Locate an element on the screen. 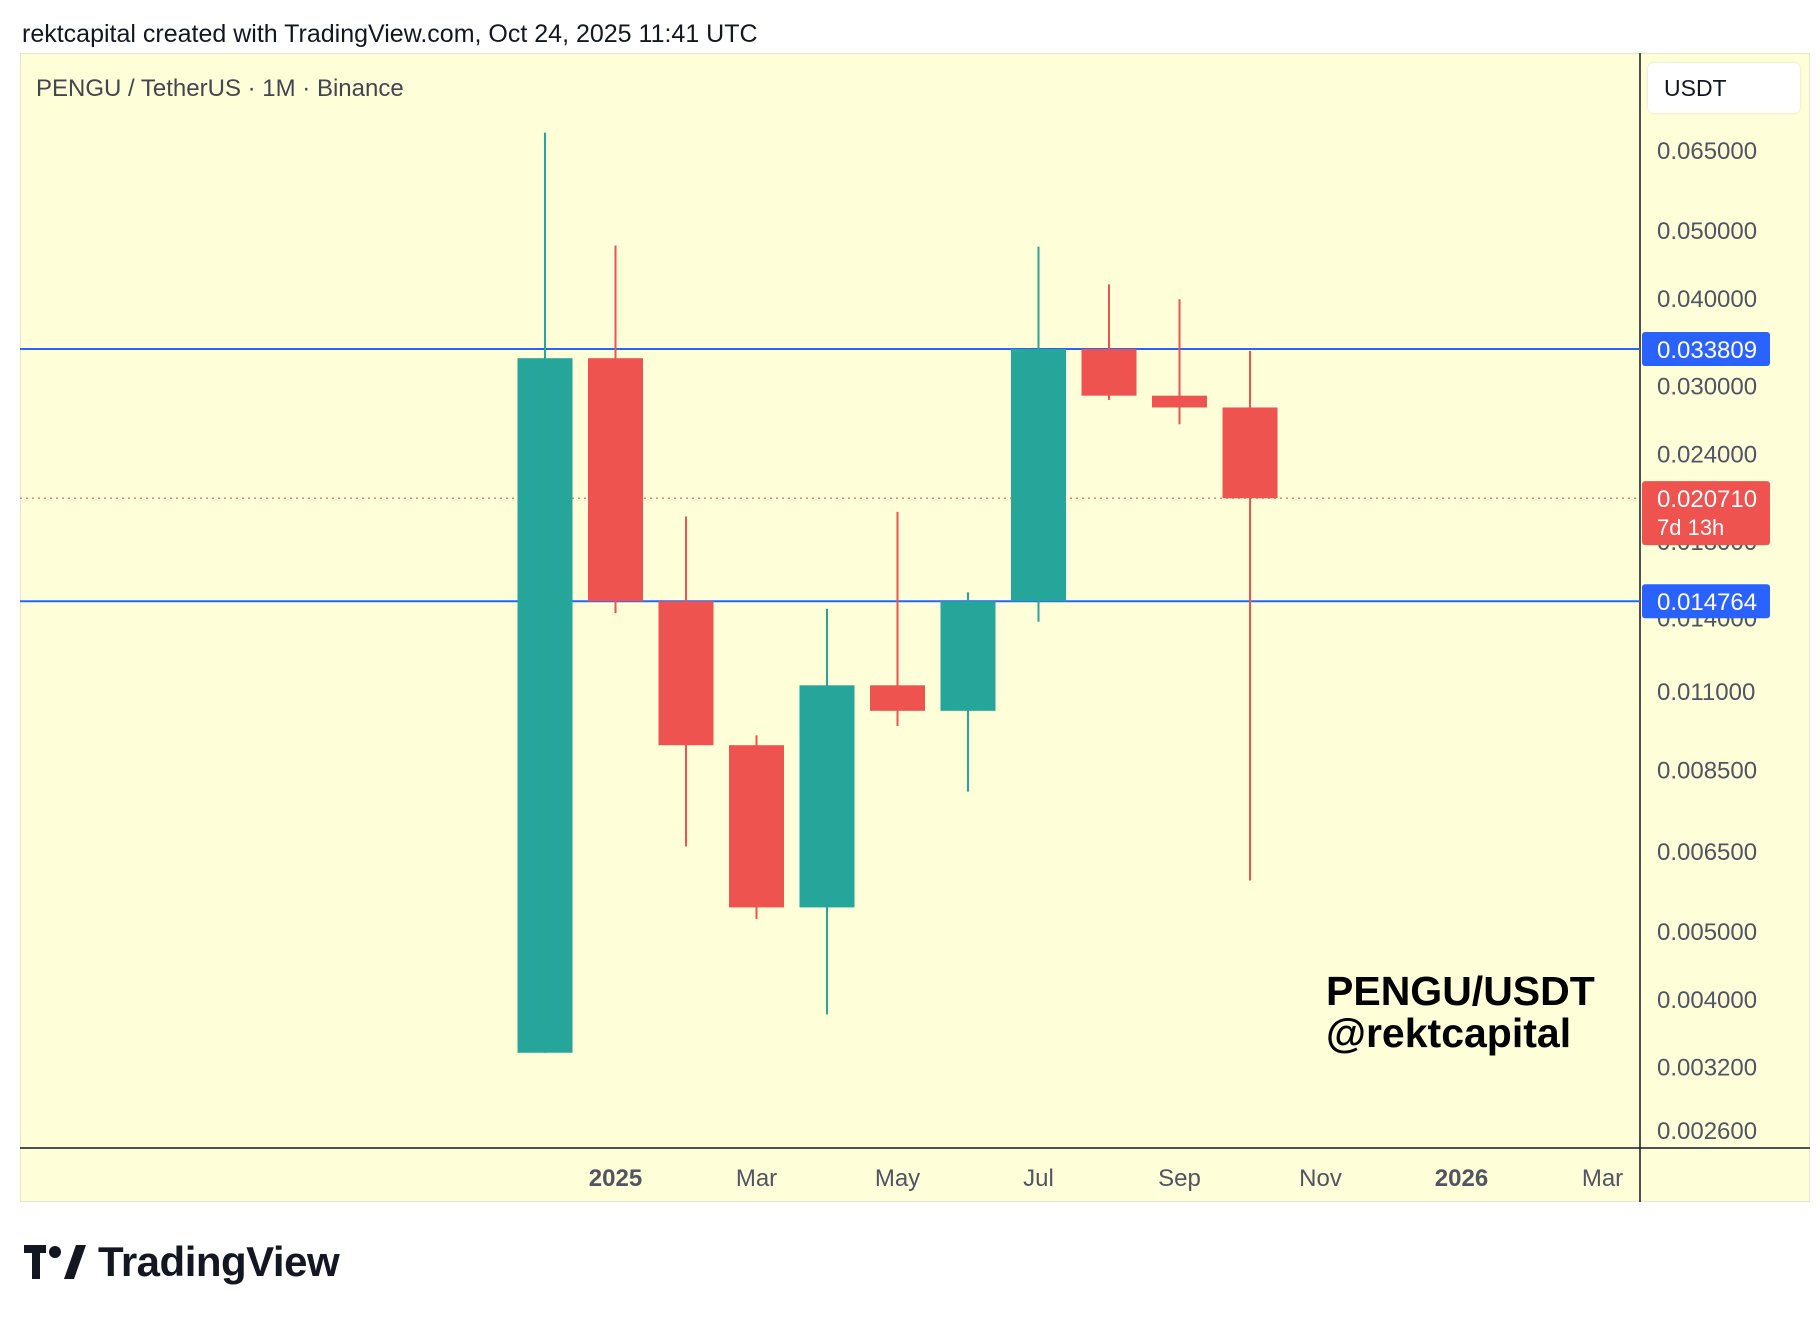 The image size is (1820, 1318). watermark-pair: PENGU/USDT is located at coordinates (1460, 991).